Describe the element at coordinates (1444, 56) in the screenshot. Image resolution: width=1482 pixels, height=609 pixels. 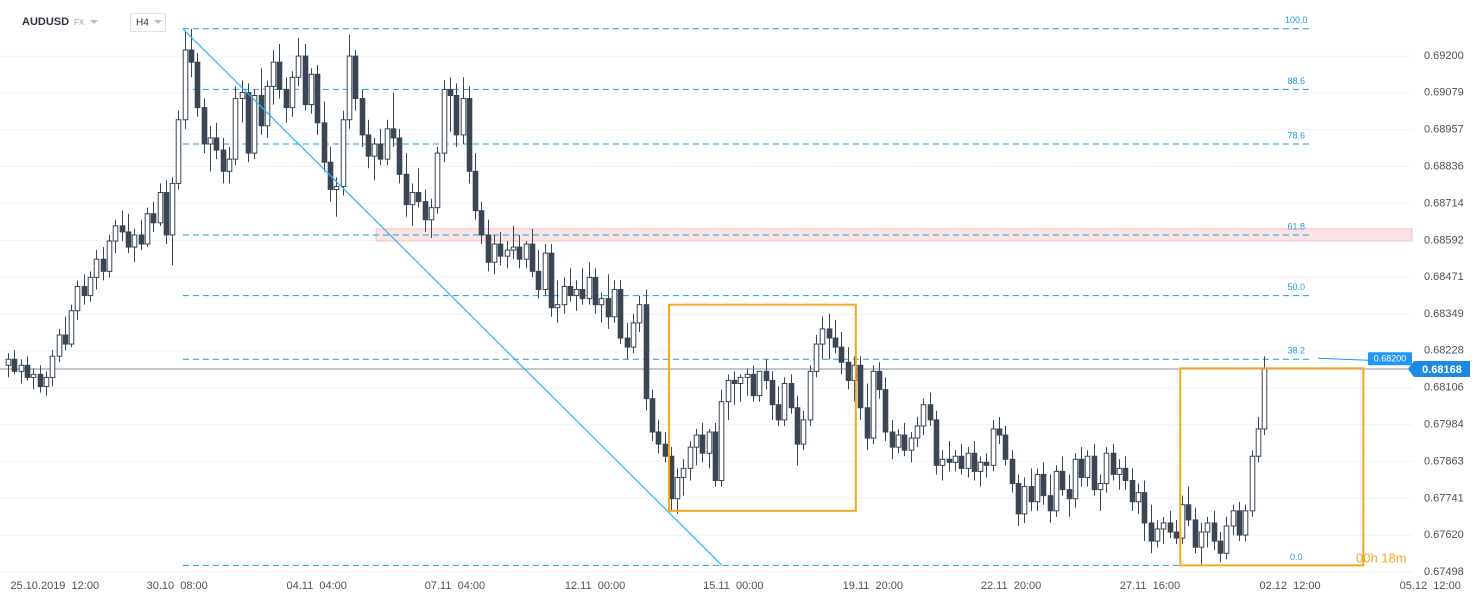
I see `y-tick-label: 0.69200` at that location.